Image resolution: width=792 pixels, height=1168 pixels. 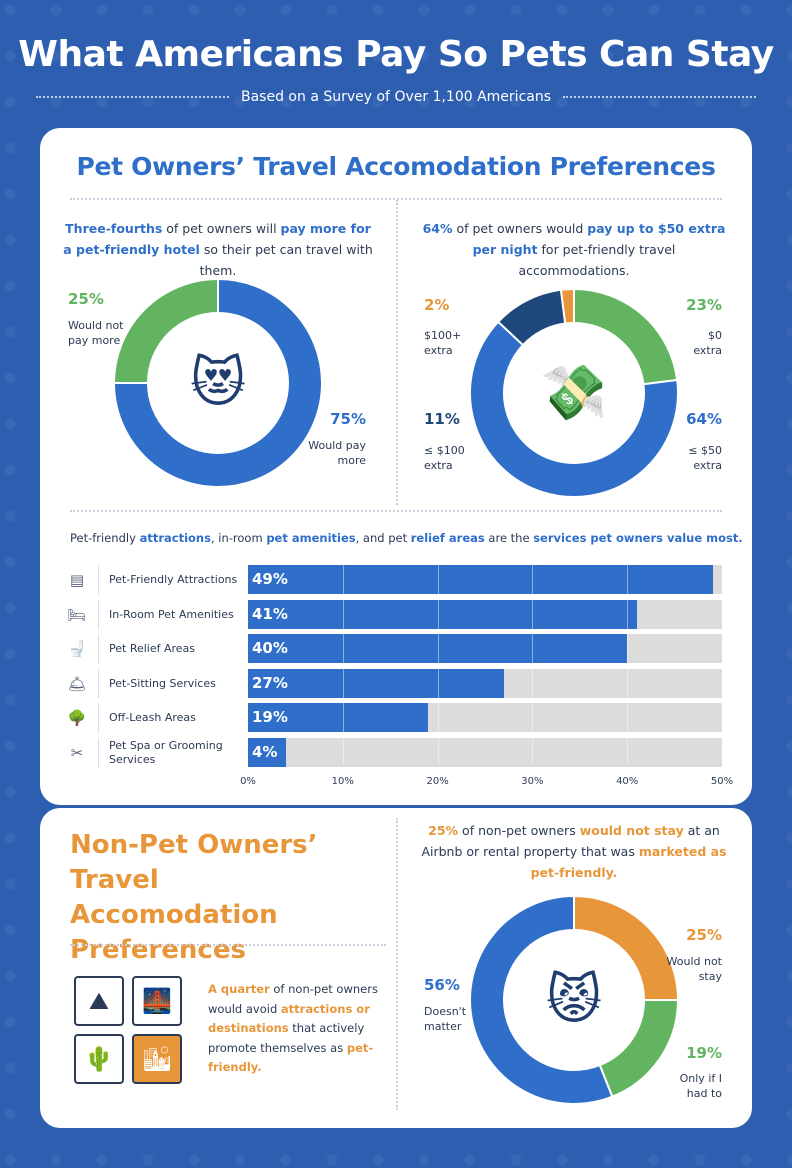 What do you see at coordinates (396, 54) in the screenshot?
I see `page-title: What Americans Pay So Pets Can Stay` at bounding box center [396, 54].